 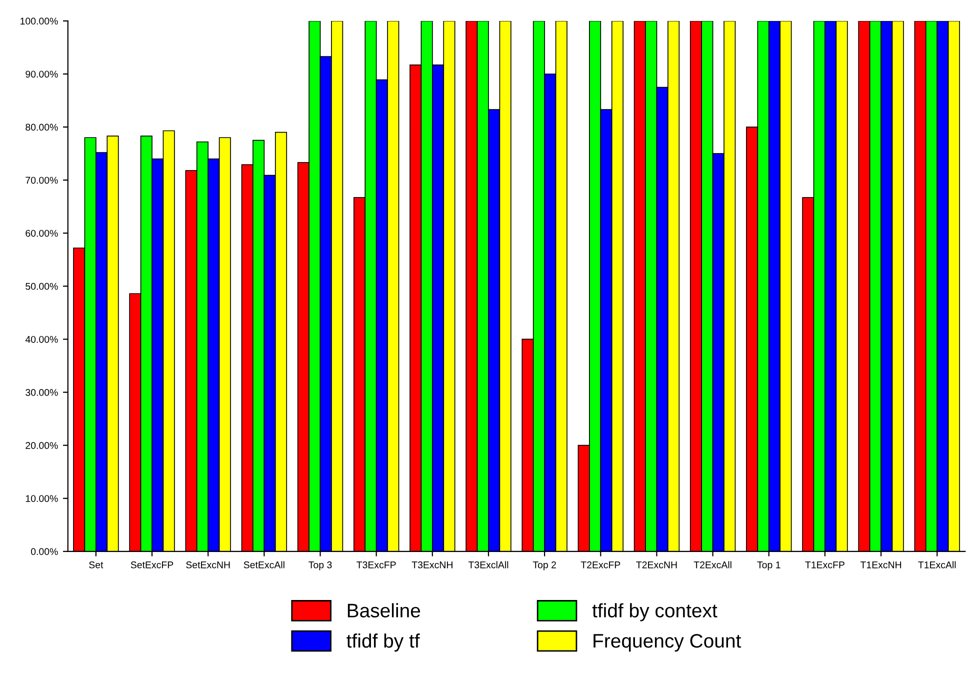 I want to click on x-tick-label: T3ExcNH, so click(x=432, y=564).